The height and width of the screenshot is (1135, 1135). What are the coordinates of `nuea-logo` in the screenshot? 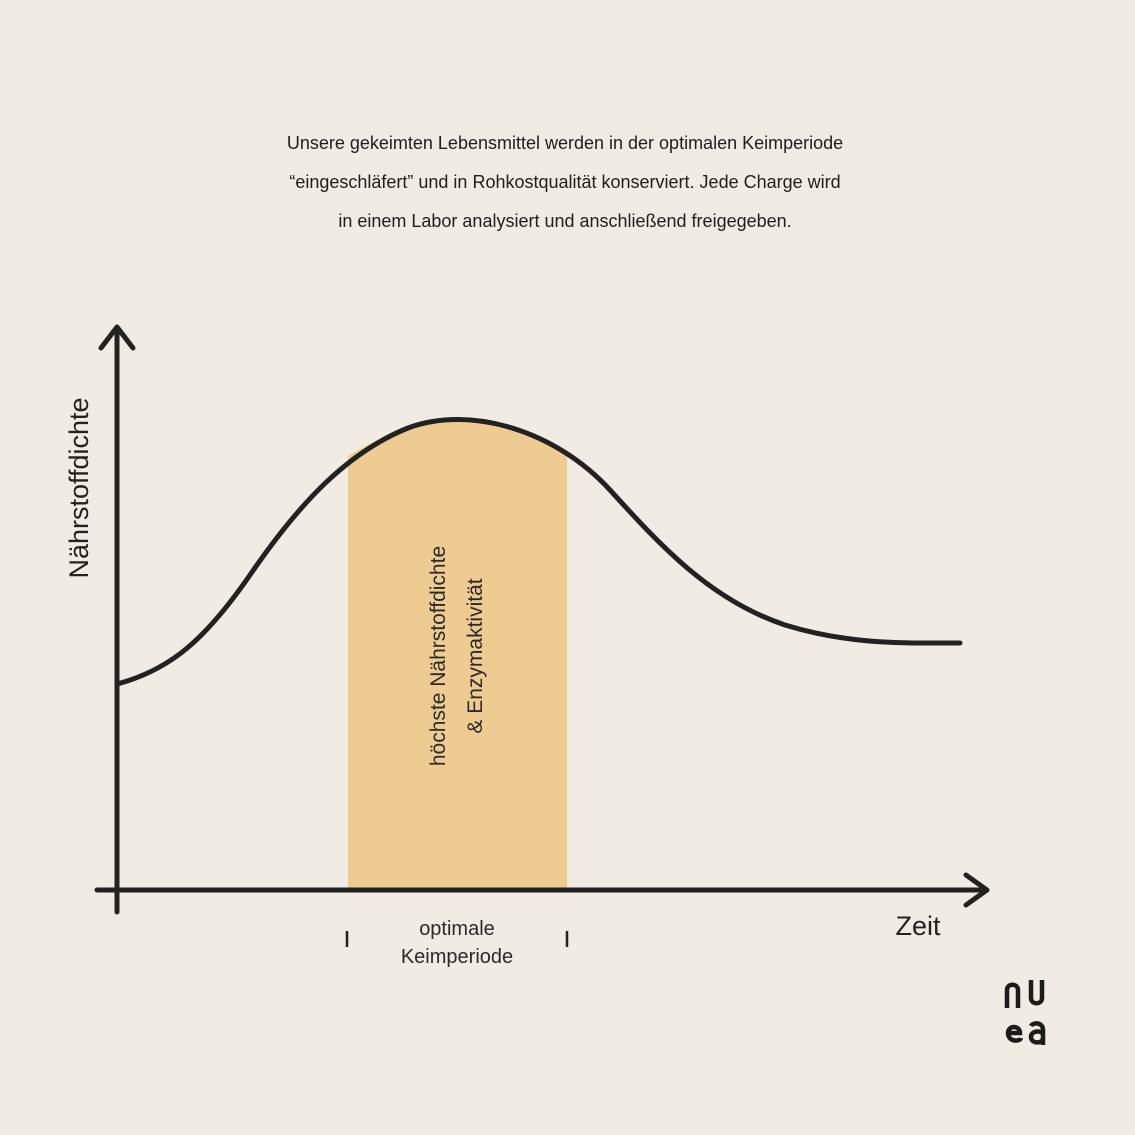 It's located at (1025, 1012).